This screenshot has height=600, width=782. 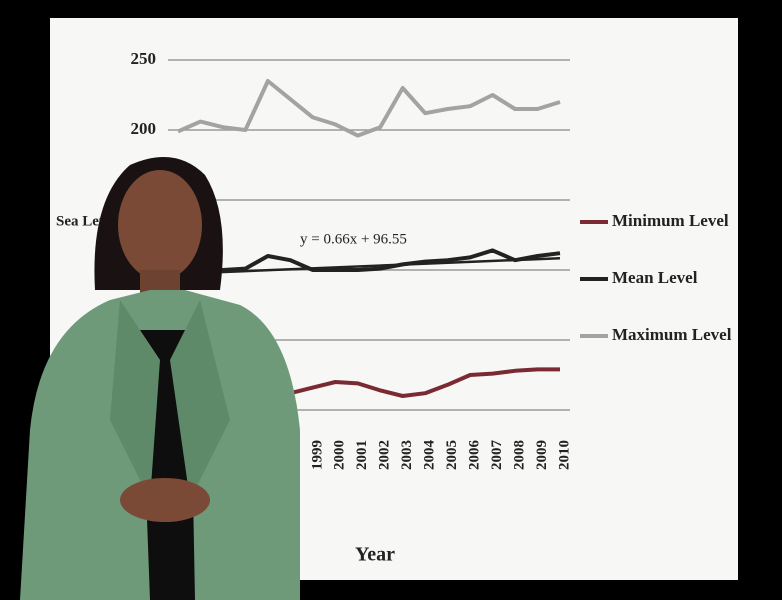 I want to click on x-tick-label: 2008, so click(x=519, y=455).